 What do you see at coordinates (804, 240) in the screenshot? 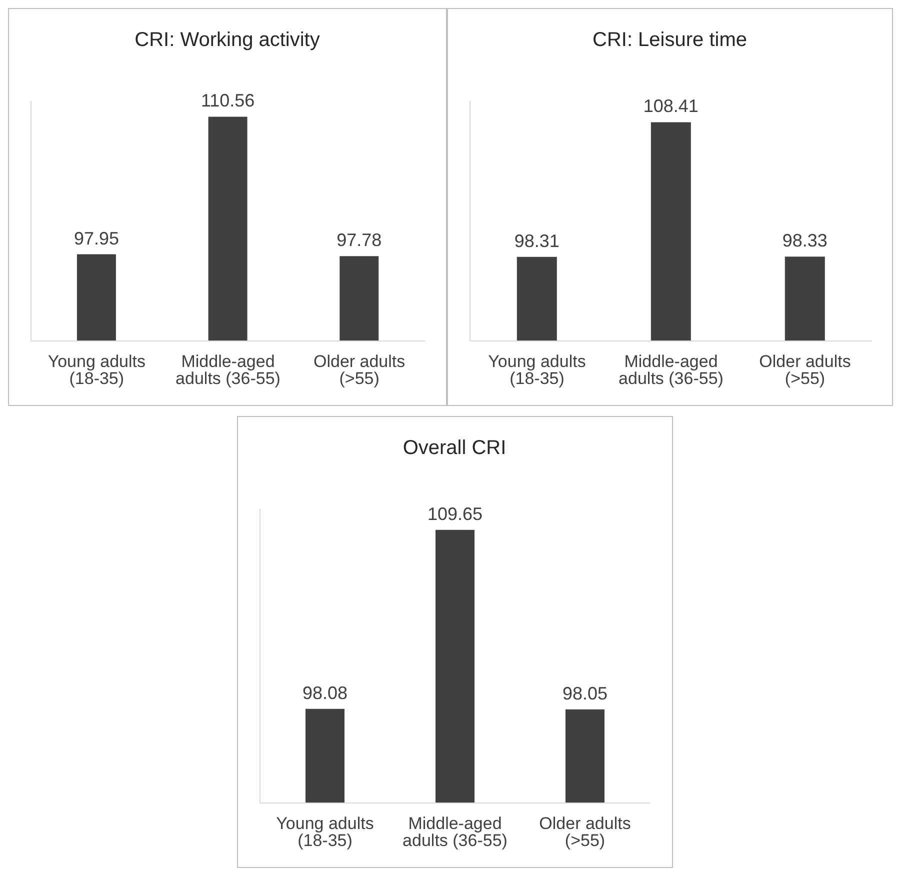
I see `data-label: 98.33` at bounding box center [804, 240].